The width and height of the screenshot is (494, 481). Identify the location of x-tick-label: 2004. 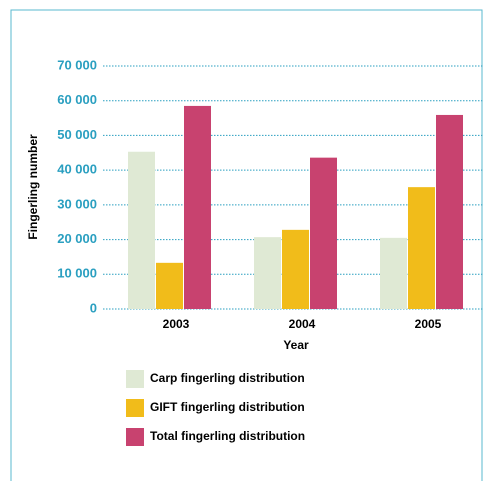
(302, 324).